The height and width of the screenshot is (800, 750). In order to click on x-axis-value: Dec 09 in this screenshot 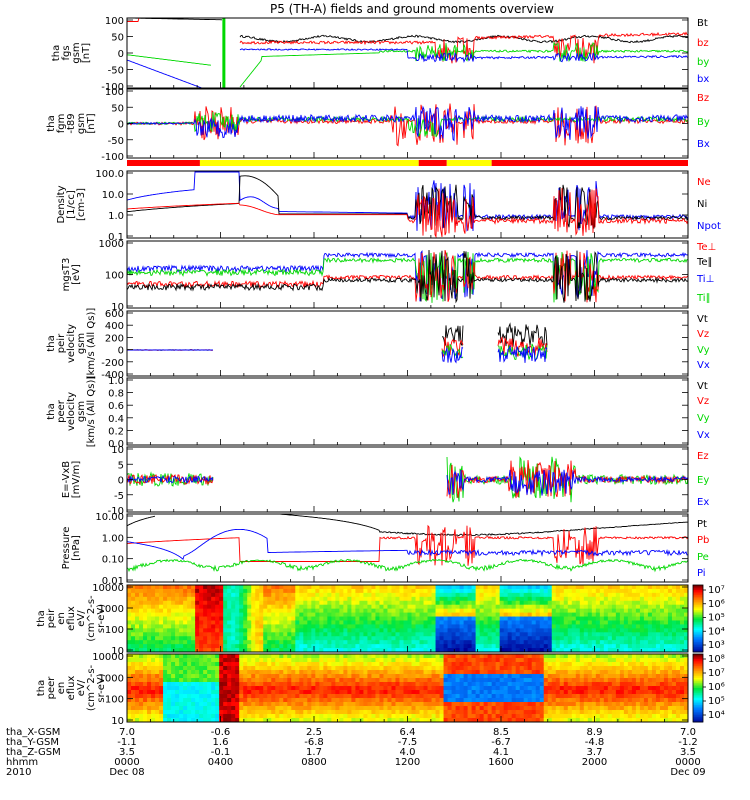, I will do `click(687, 772)`.